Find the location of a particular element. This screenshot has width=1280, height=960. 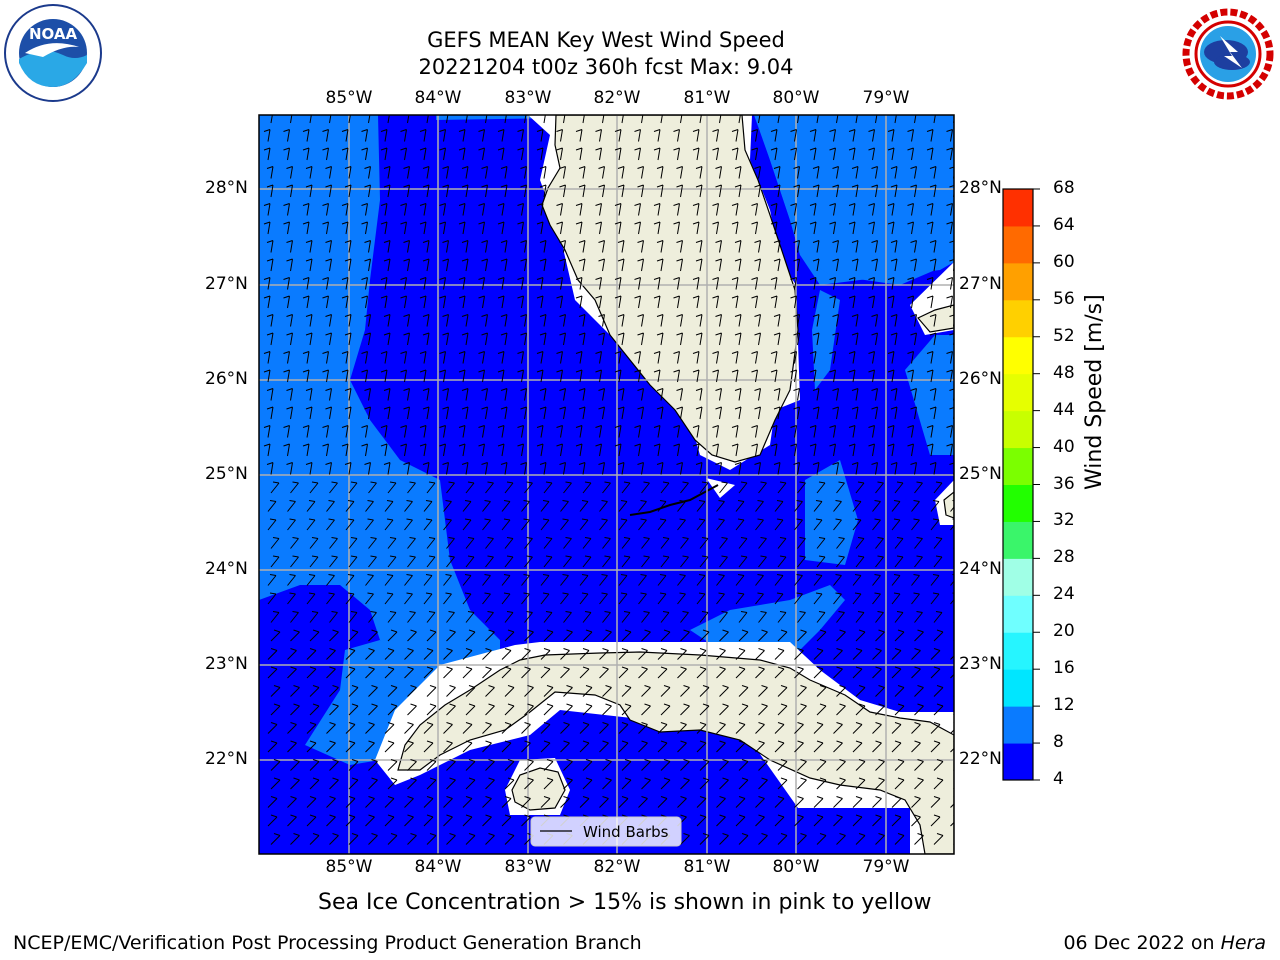

lon-label-bottom: 83°W is located at coordinates (528, 867).